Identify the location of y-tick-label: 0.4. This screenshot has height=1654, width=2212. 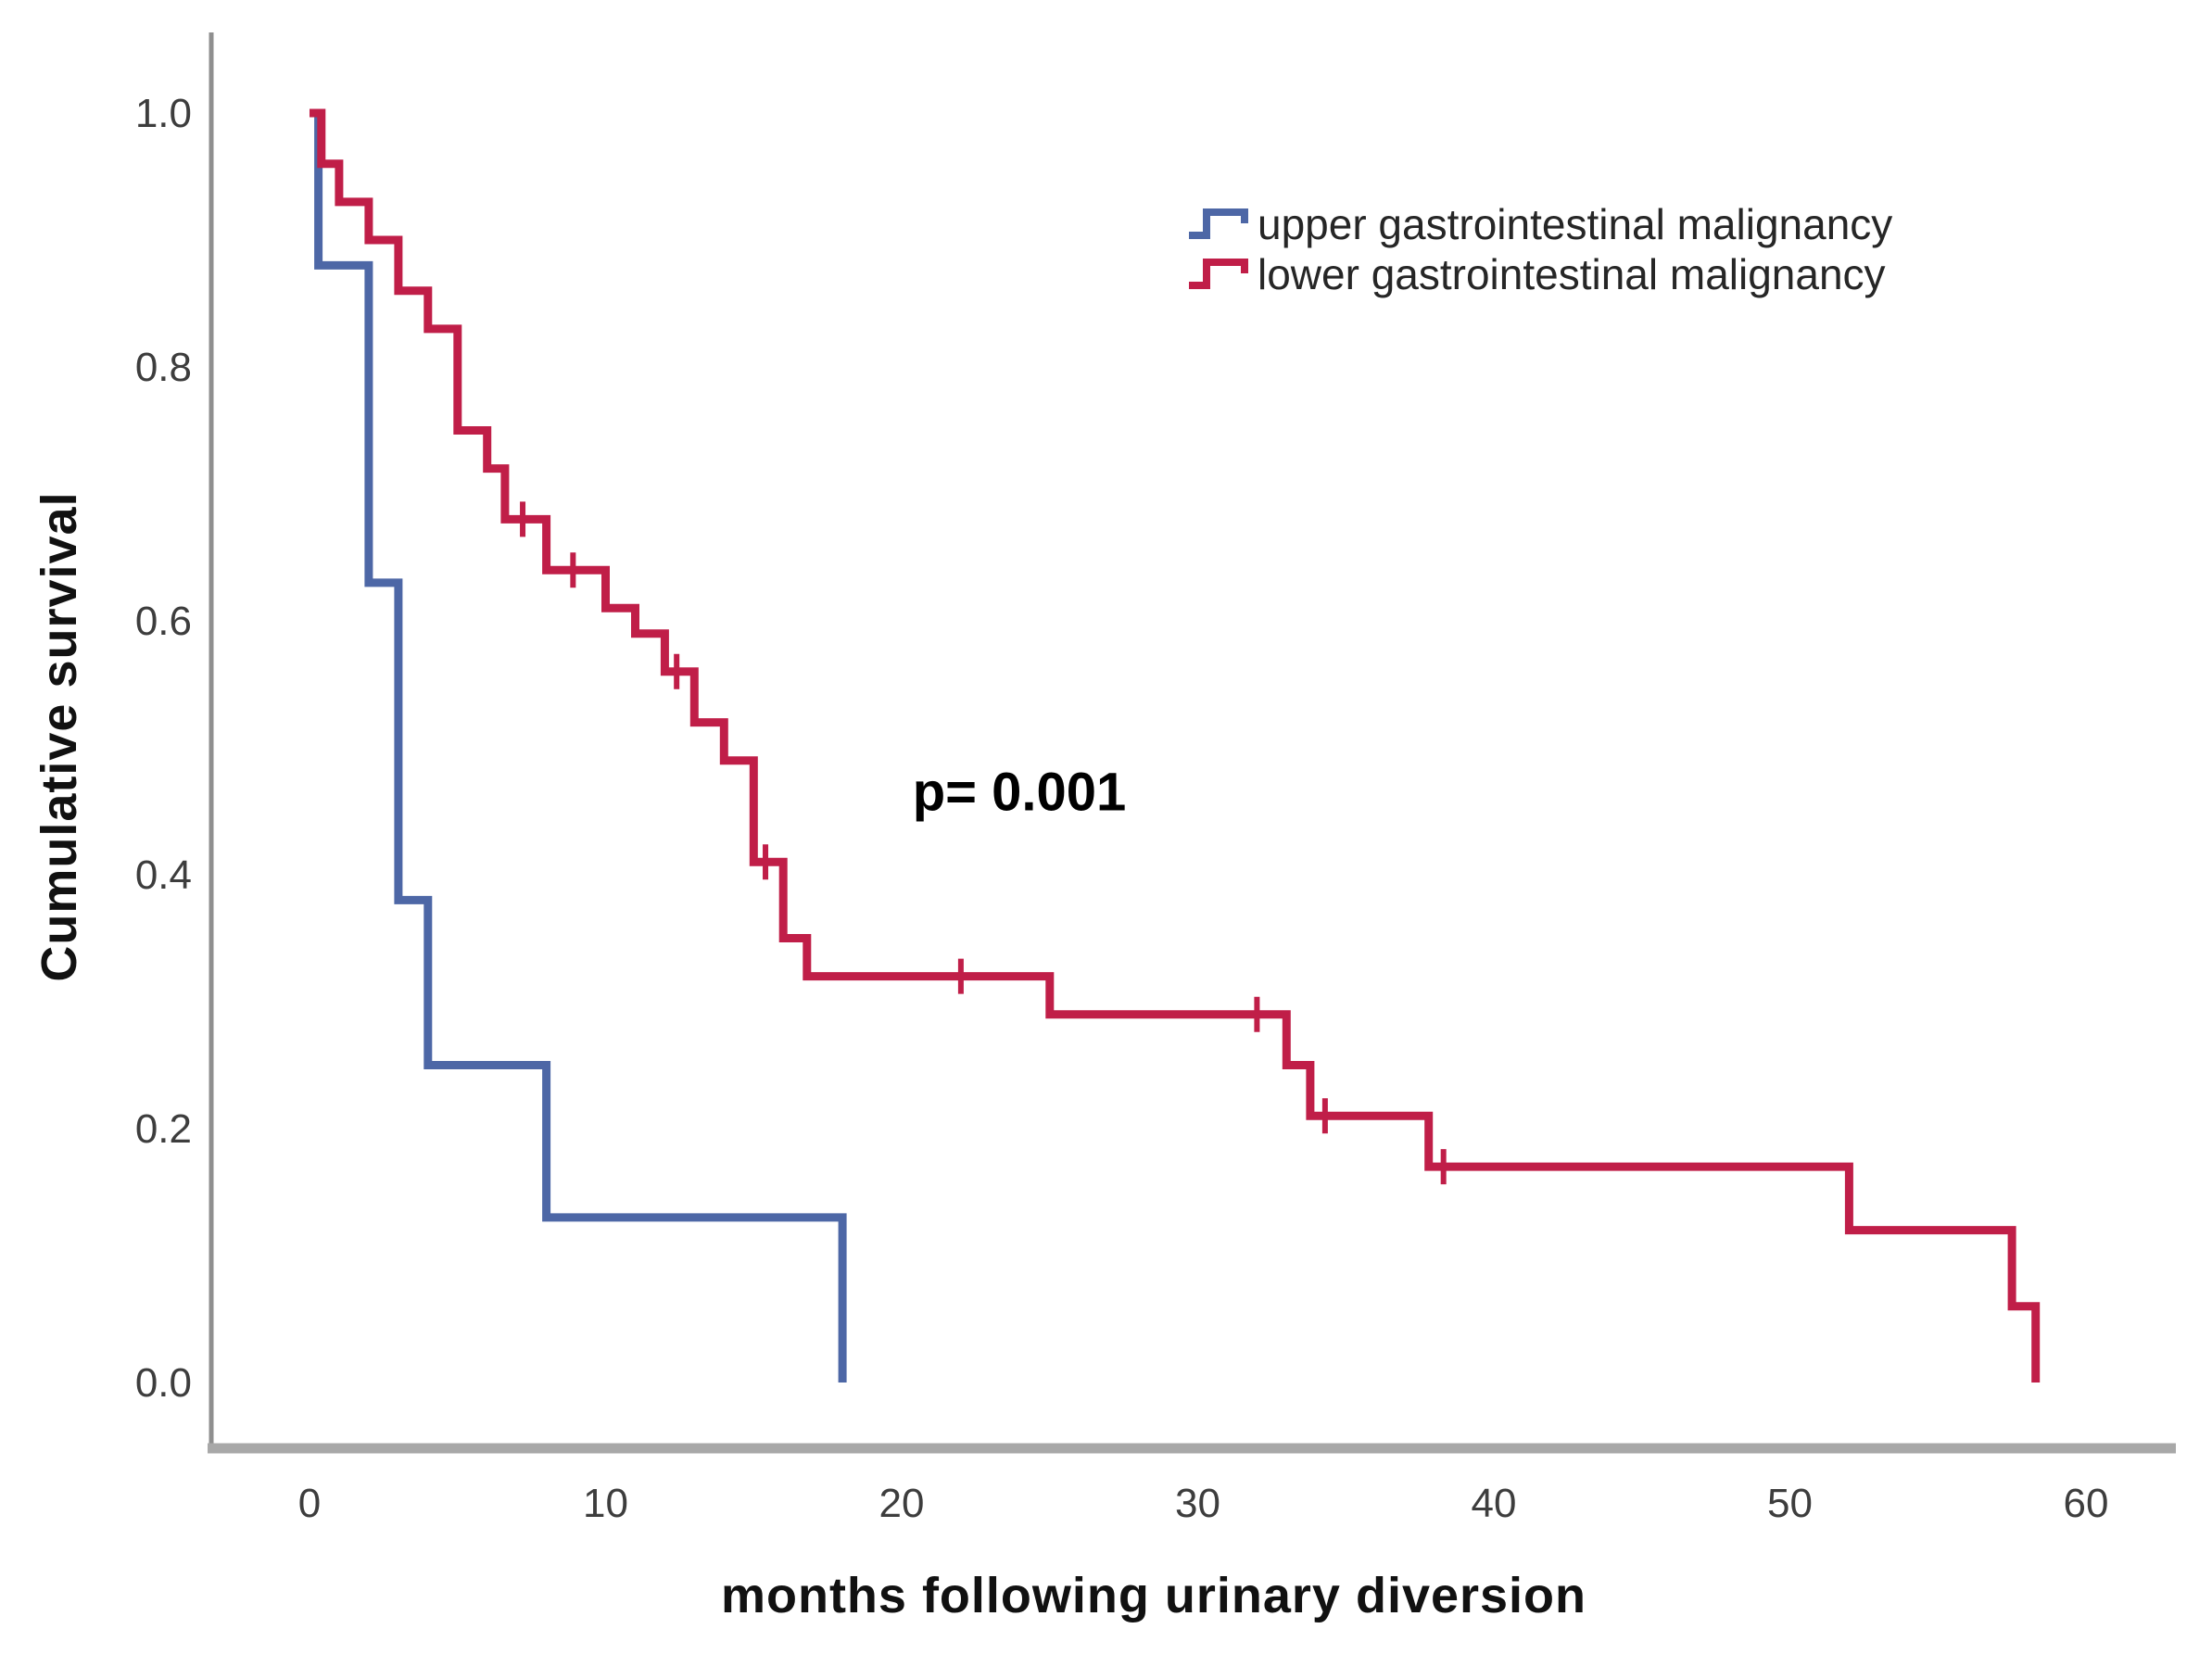
(163, 875).